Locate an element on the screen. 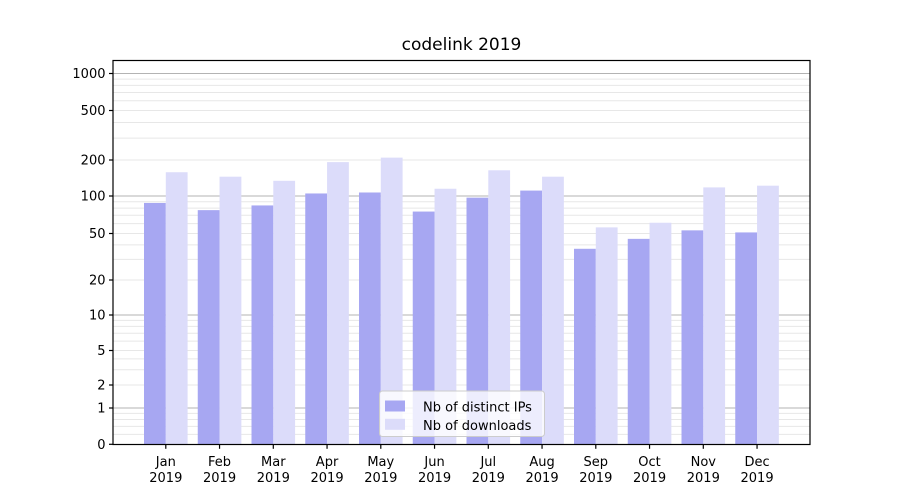  y-axis-tick-label: 2 is located at coordinates (101, 386).